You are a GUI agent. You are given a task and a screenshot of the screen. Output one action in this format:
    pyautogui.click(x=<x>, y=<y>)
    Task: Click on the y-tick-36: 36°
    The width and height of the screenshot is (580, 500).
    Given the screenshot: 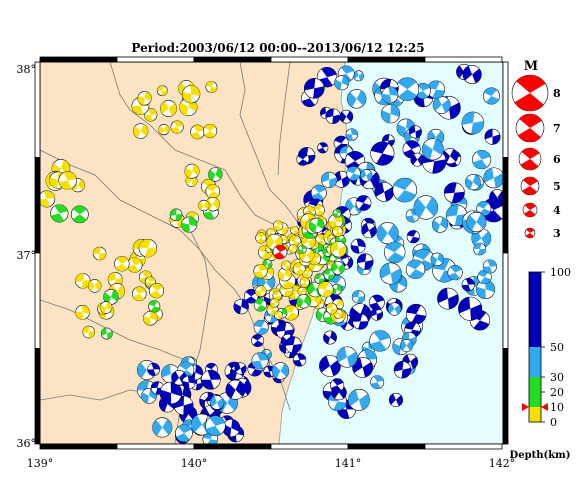 What is the action you would take?
    pyautogui.click(x=27, y=443)
    